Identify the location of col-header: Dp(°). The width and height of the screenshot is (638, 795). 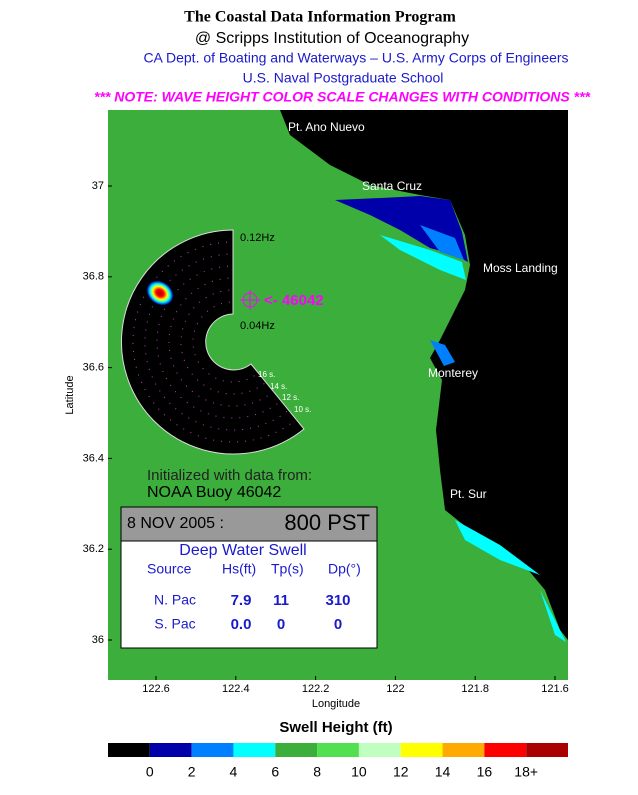
(344, 569).